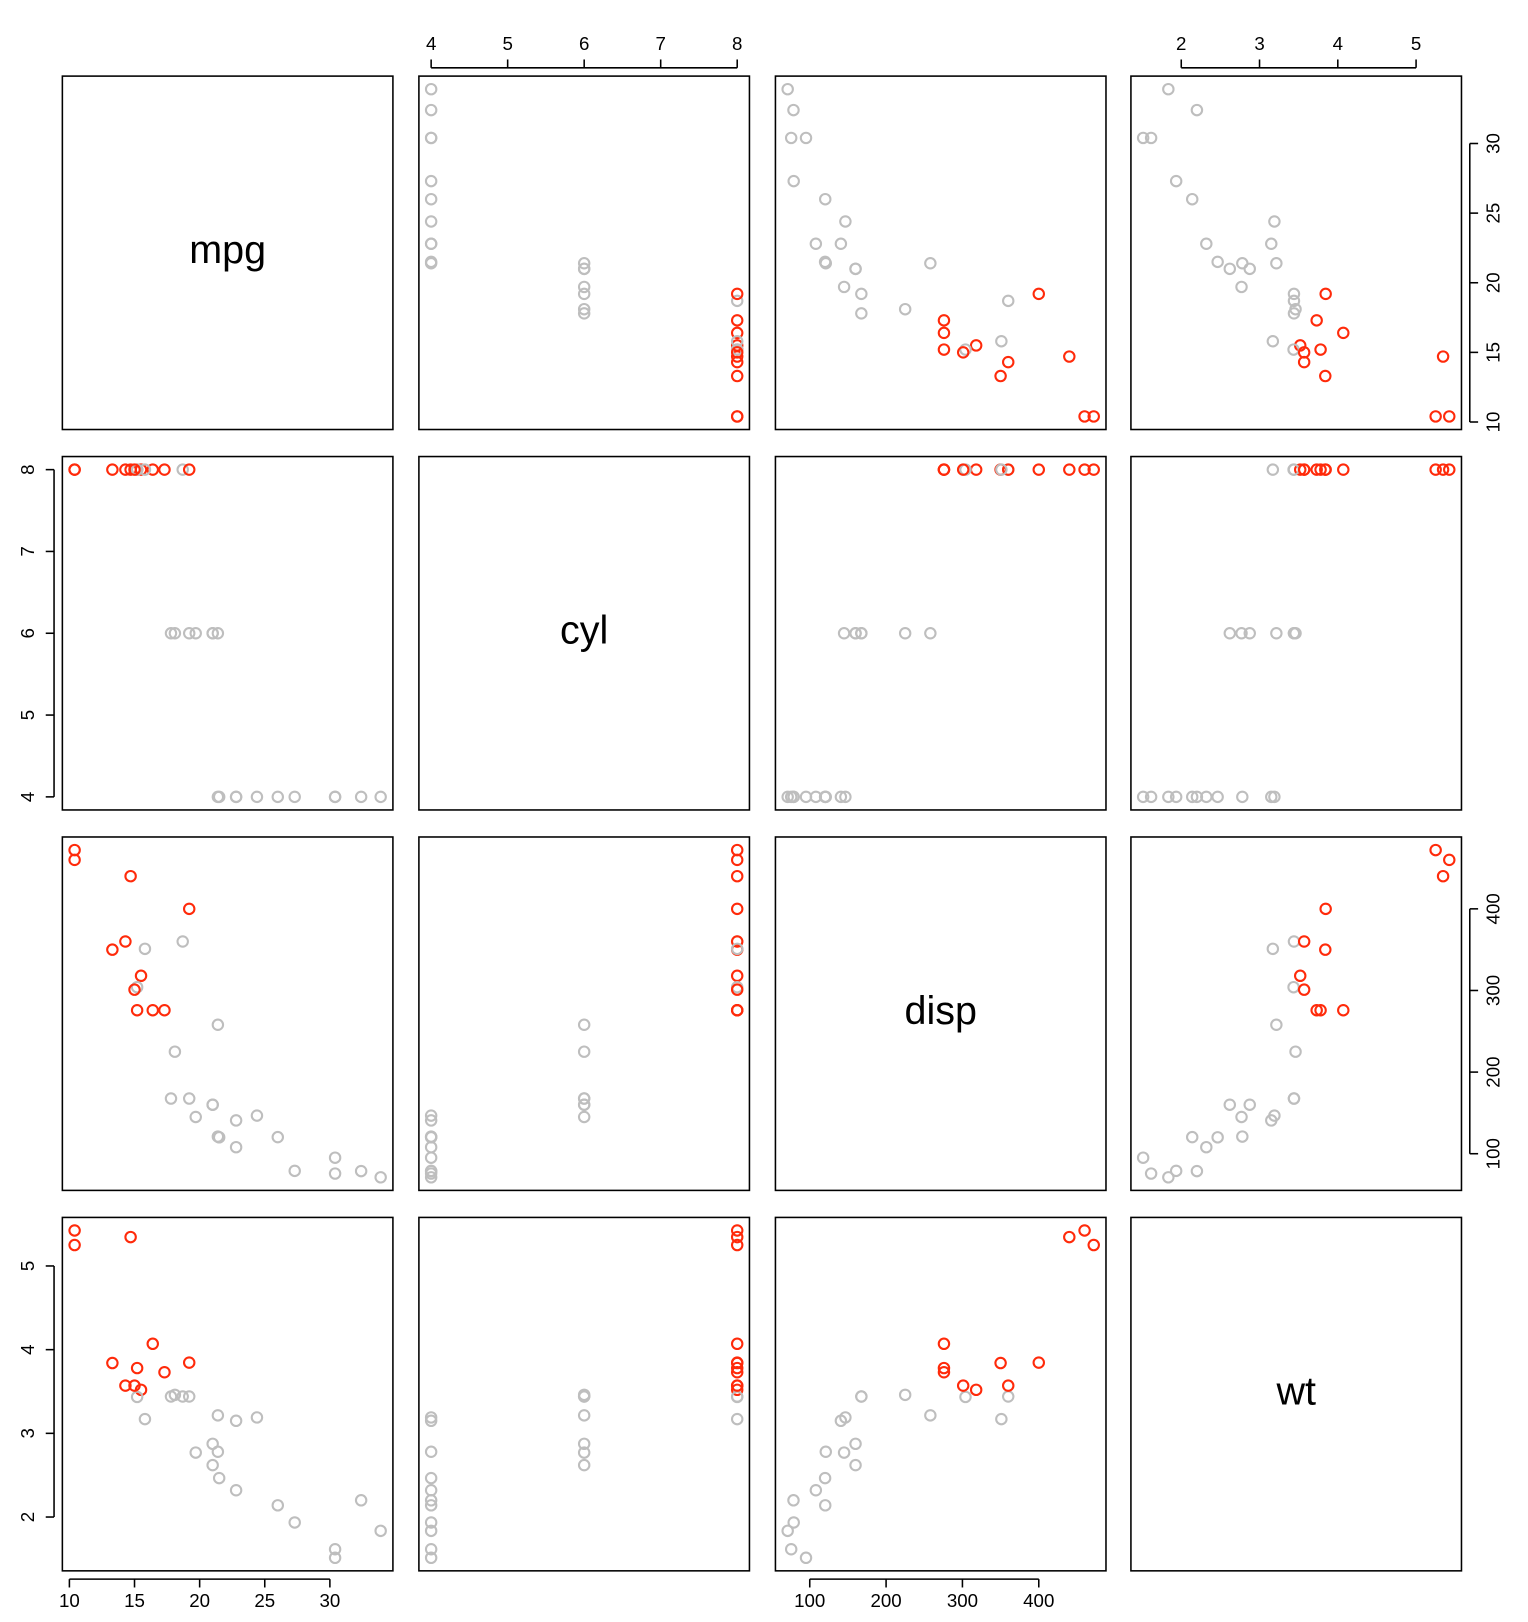 This screenshot has height=1622, width=1528. Describe the element at coordinates (27, 797) in the screenshot. I see `y-tick-label: 4` at that location.